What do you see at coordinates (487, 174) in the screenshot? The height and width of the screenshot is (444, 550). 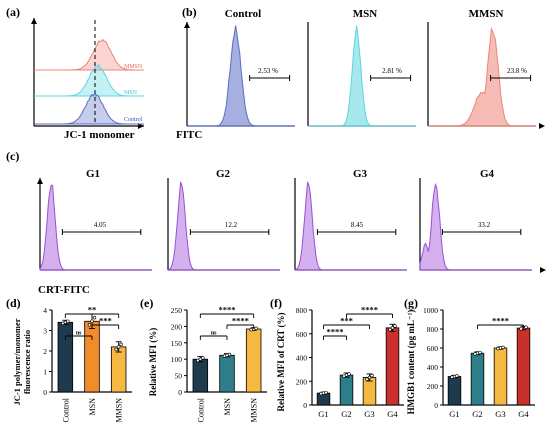 I see `c-title-g4: G4` at bounding box center [487, 174].